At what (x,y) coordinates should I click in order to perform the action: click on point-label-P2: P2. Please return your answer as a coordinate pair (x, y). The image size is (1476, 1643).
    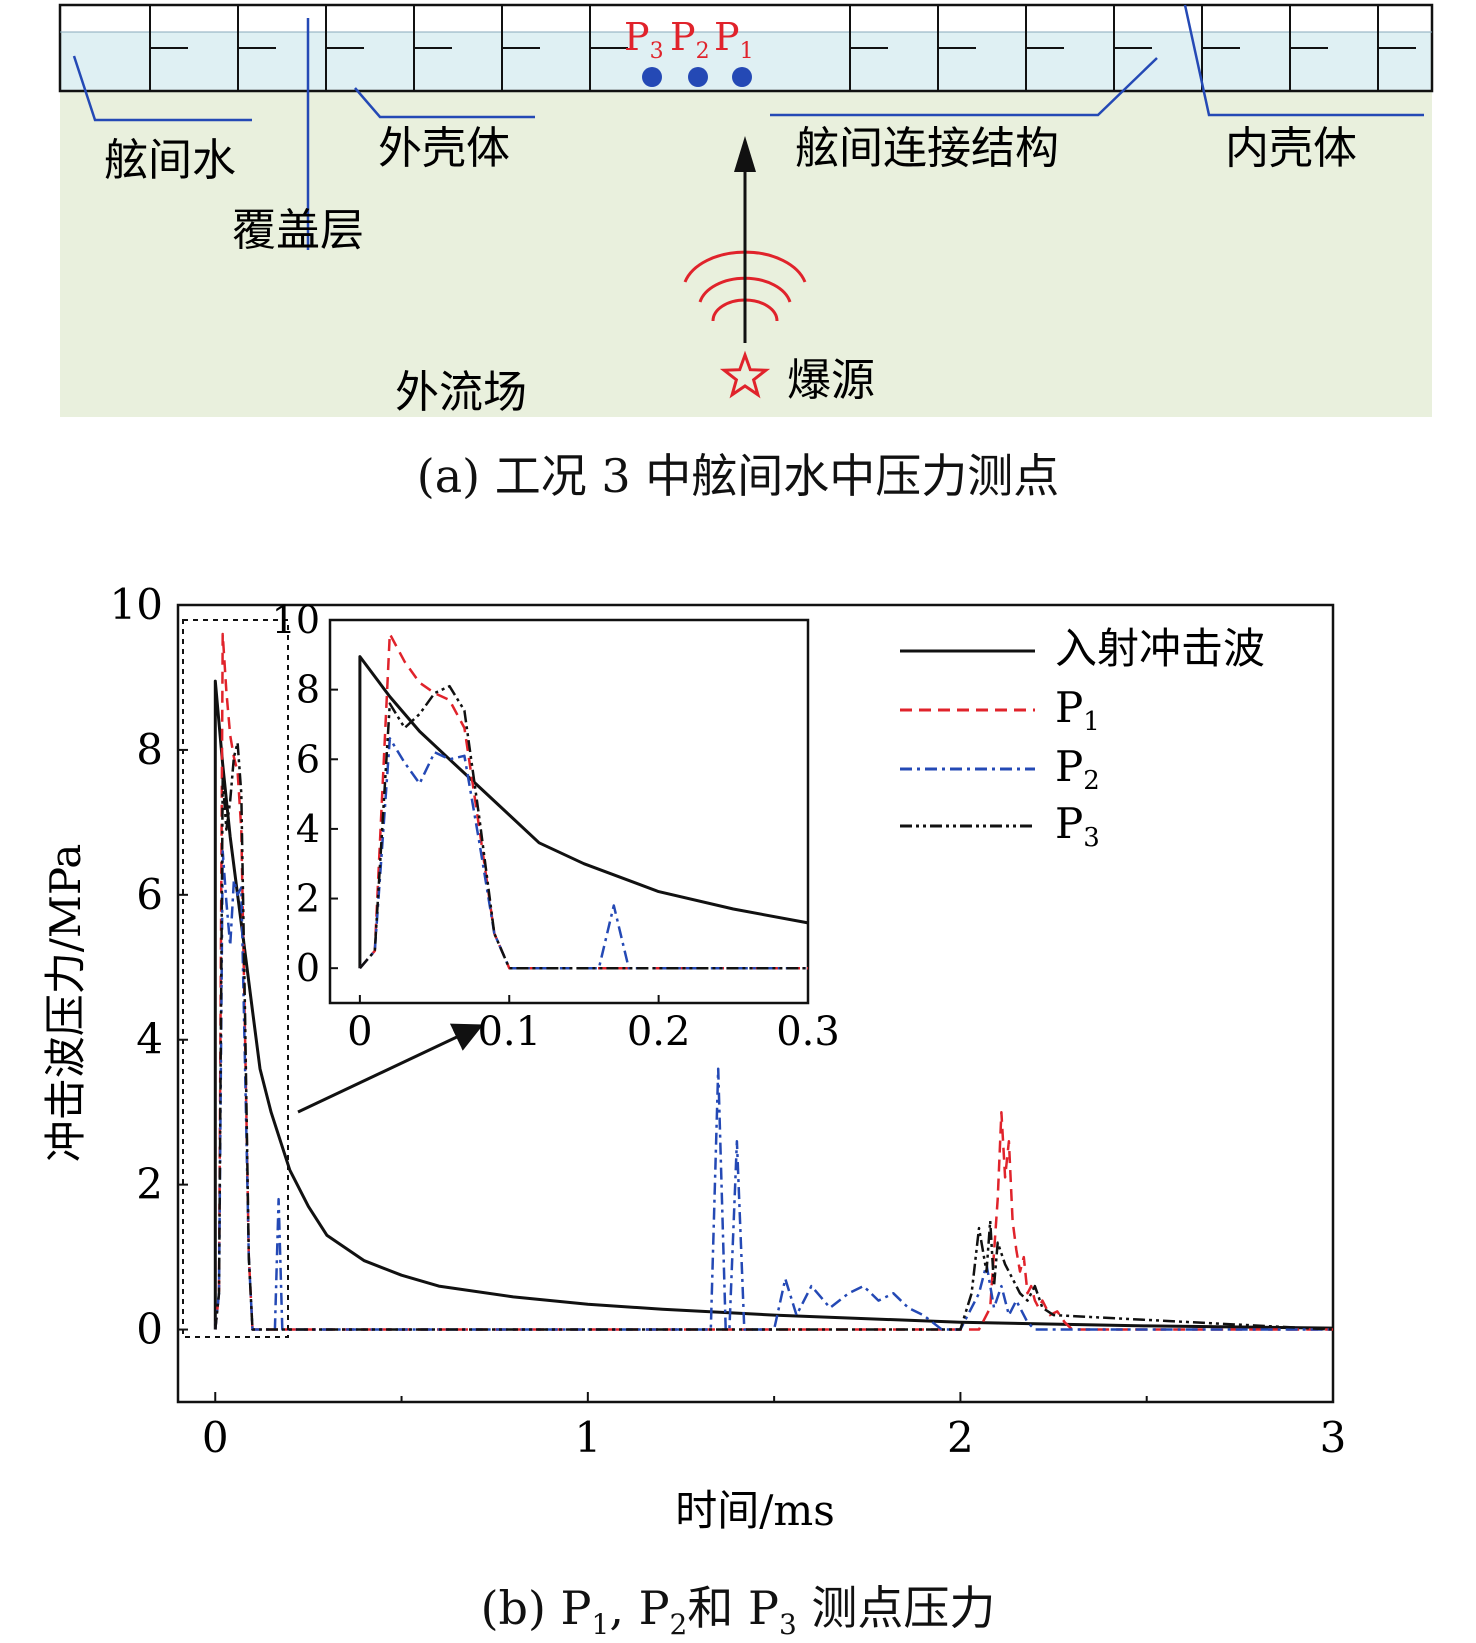
    Looking at the image, I should click on (690, 39).